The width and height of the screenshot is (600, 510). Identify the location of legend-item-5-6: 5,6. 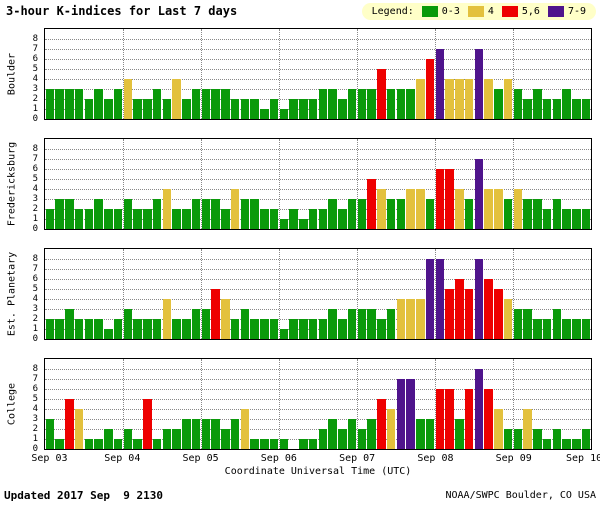
(520, 11).